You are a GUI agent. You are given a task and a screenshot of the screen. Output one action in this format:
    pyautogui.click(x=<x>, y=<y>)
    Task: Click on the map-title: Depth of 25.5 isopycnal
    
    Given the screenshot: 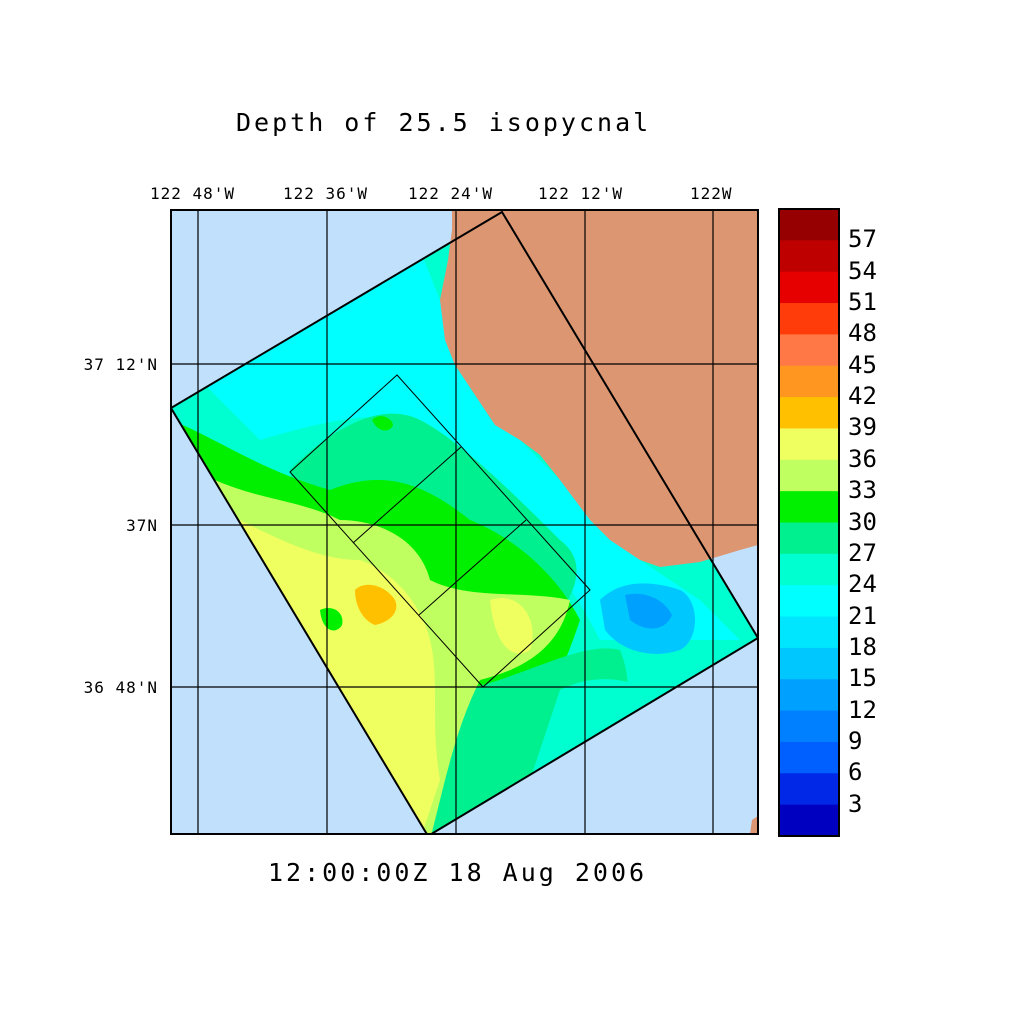 What is the action you would take?
    pyautogui.click(x=444, y=122)
    